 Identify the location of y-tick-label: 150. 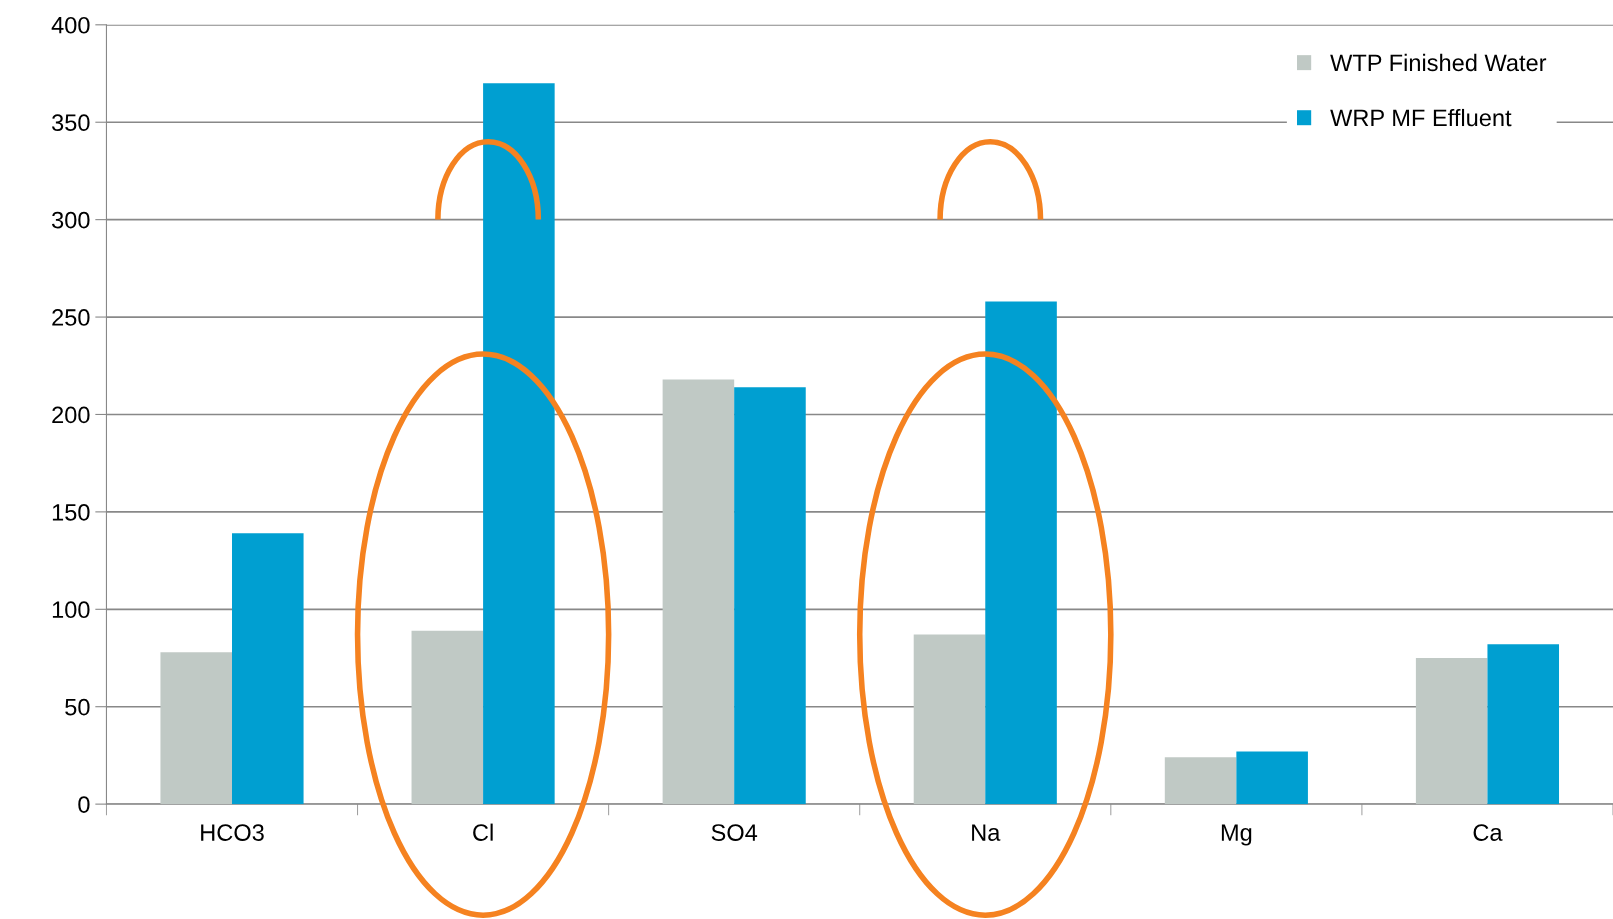
(71, 512).